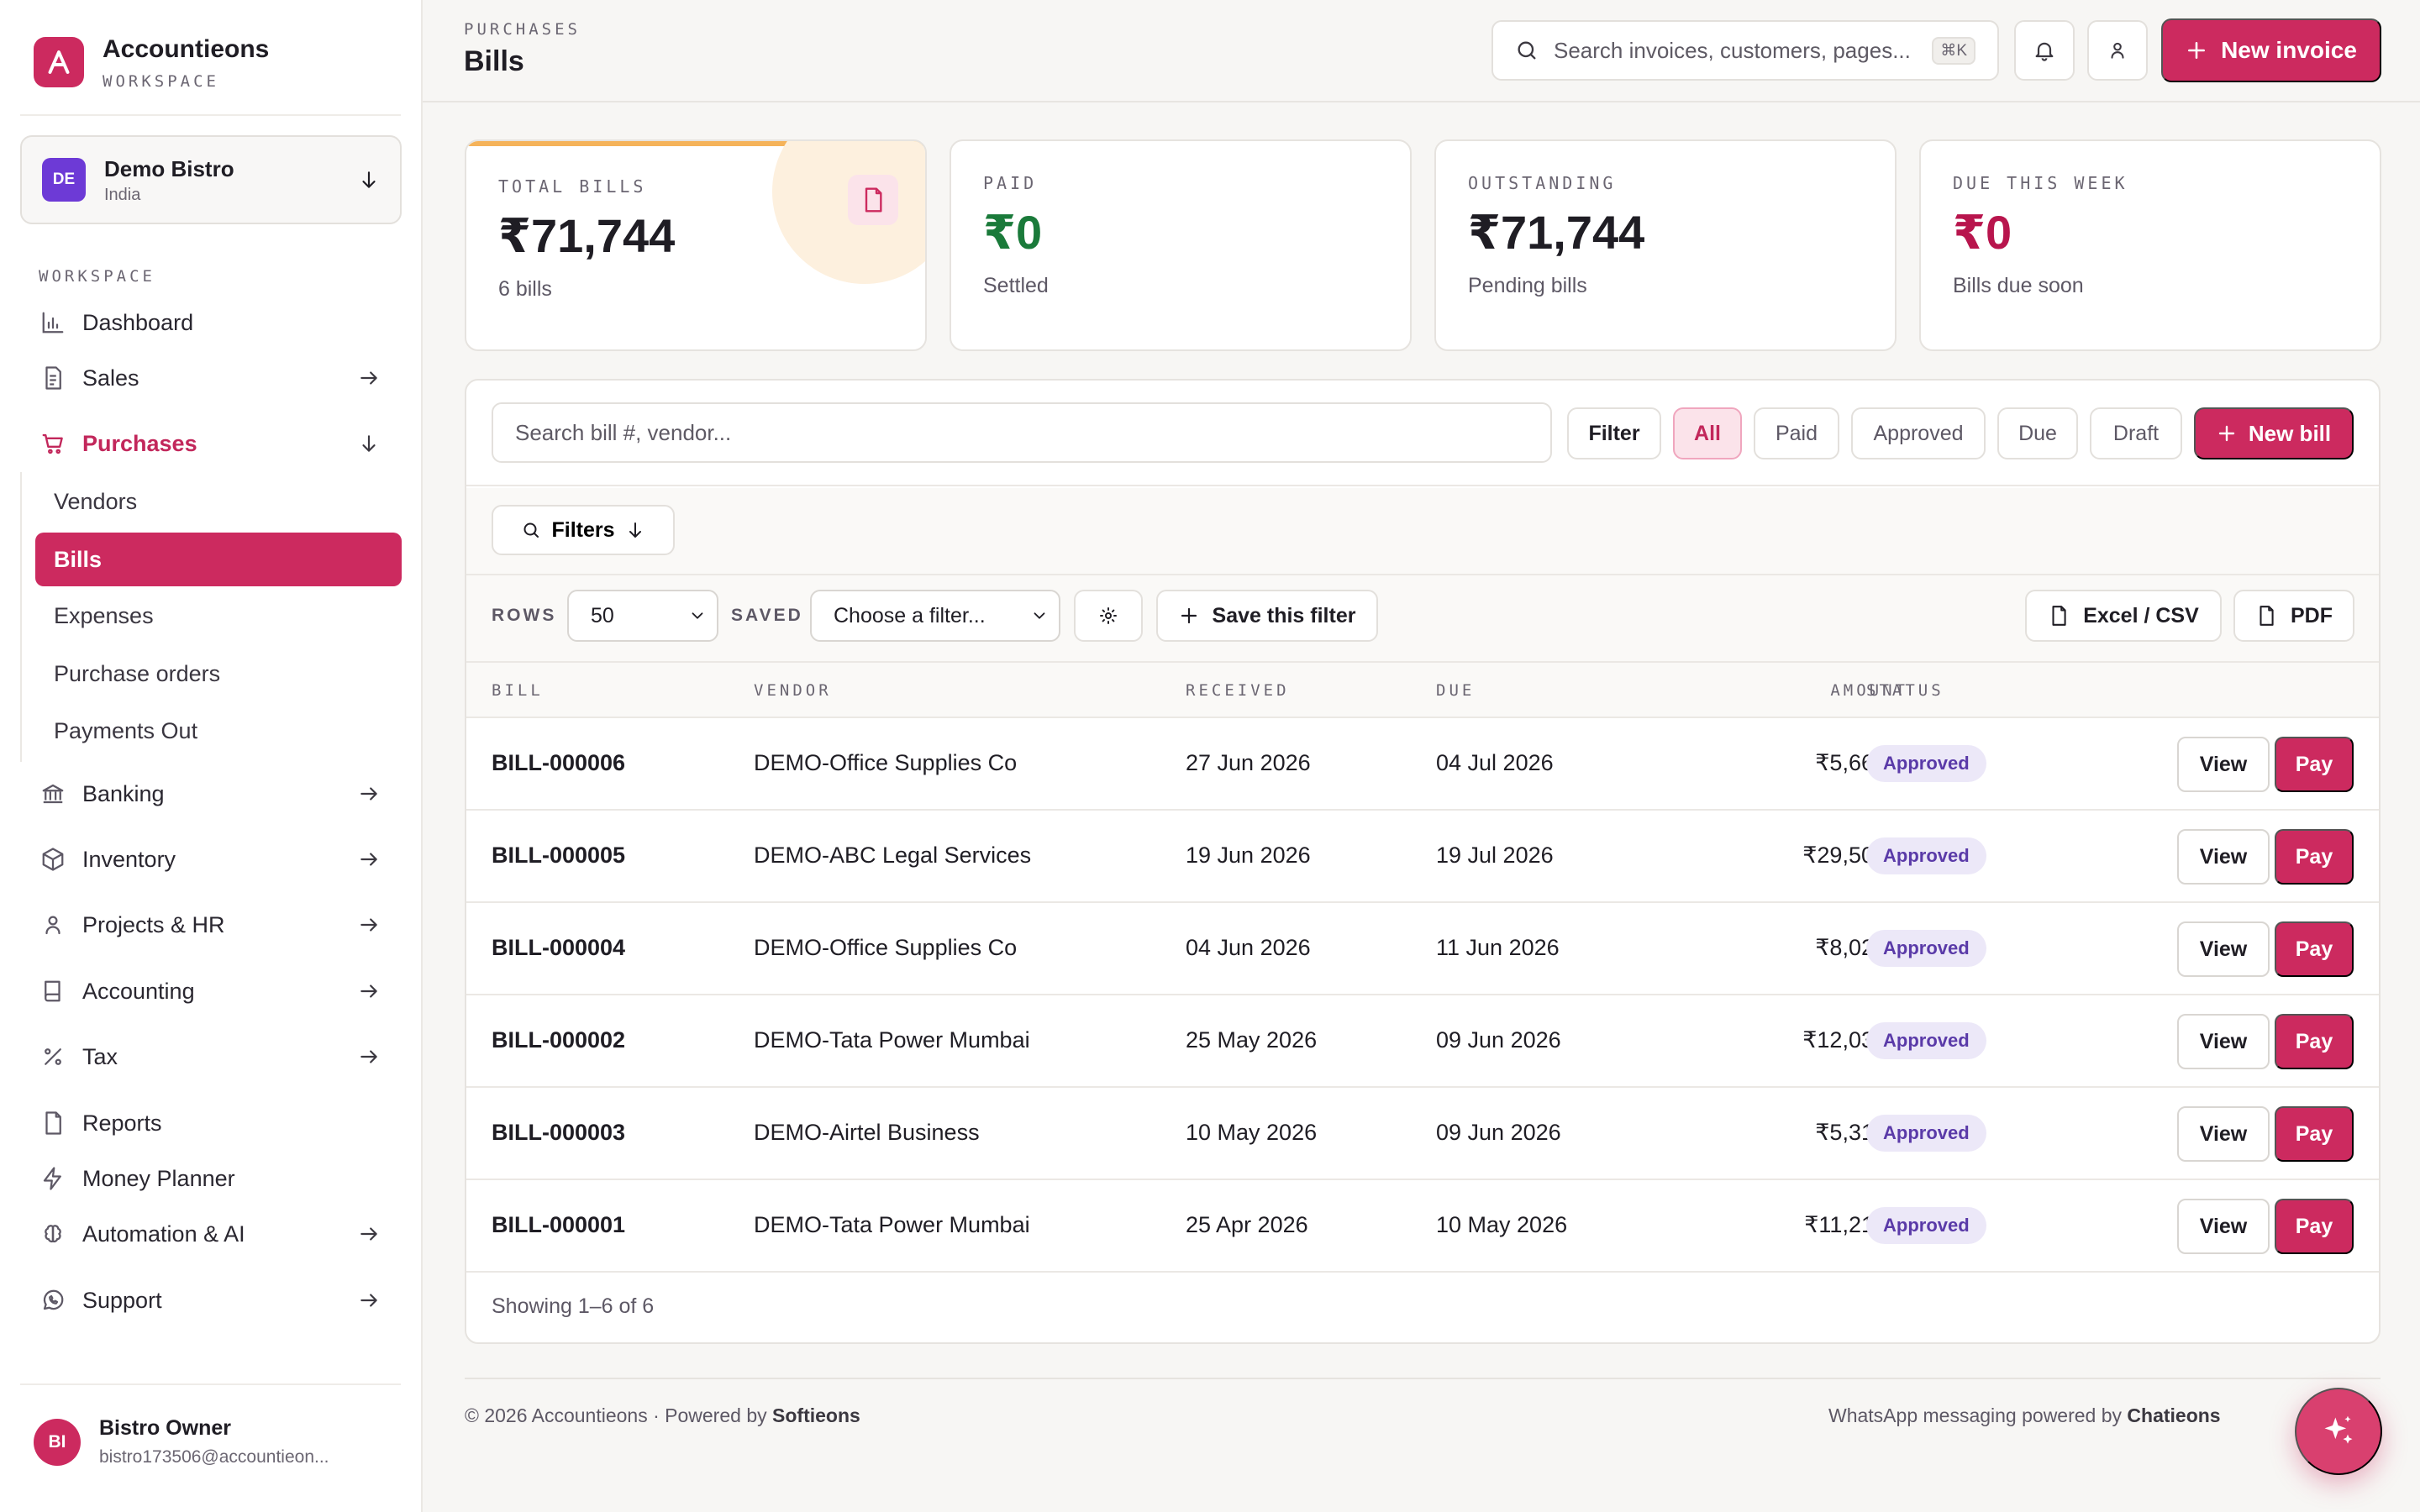 This screenshot has width=2420, height=1512. Describe the element at coordinates (104, 615) in the screenshot. I see `sidebar-subitem-expenses: Expenses` at that location.